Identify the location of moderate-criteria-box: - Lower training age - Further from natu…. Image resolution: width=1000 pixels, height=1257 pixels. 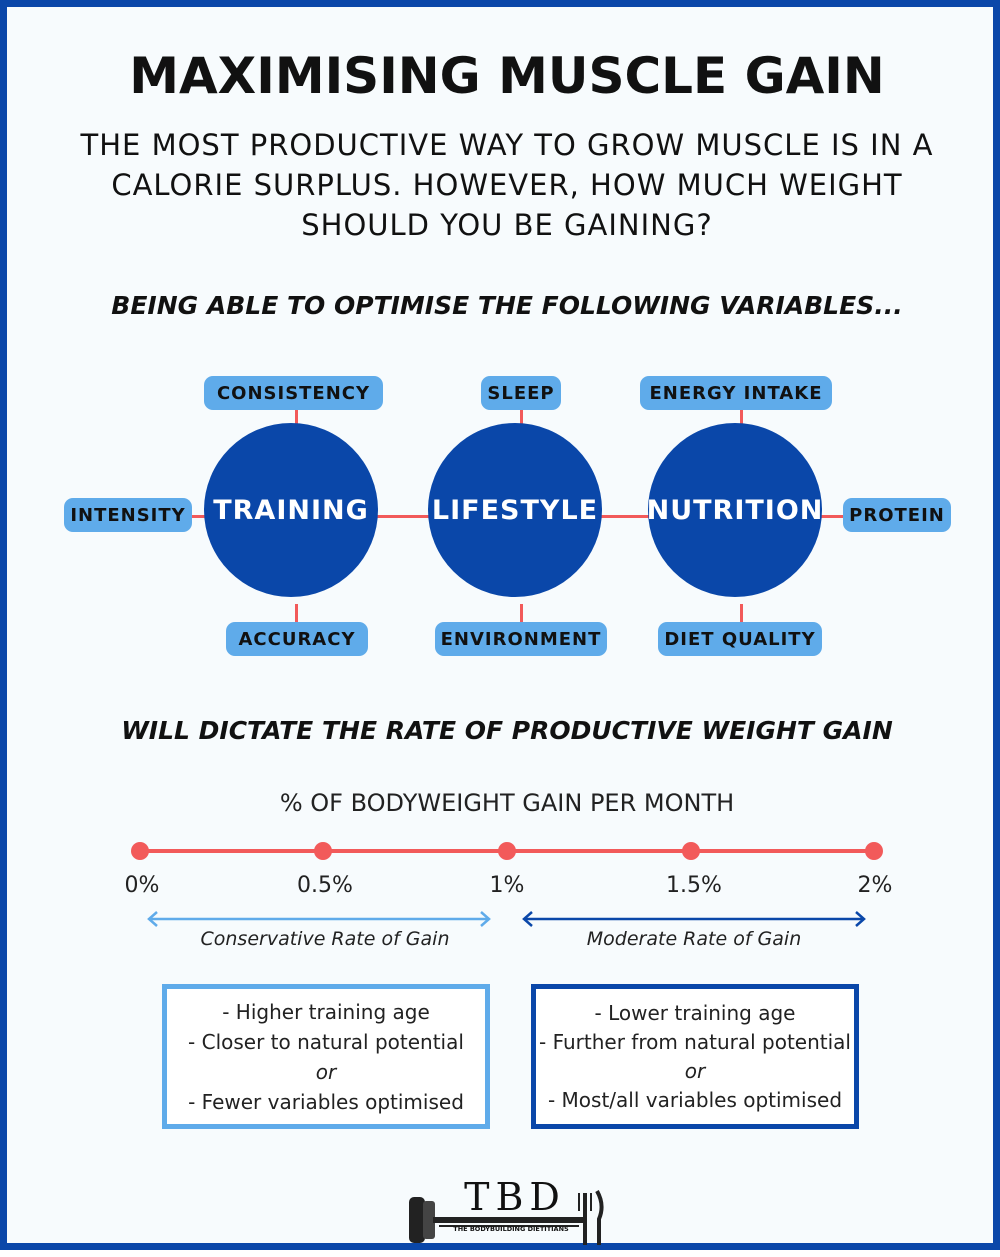
(695, 1056).